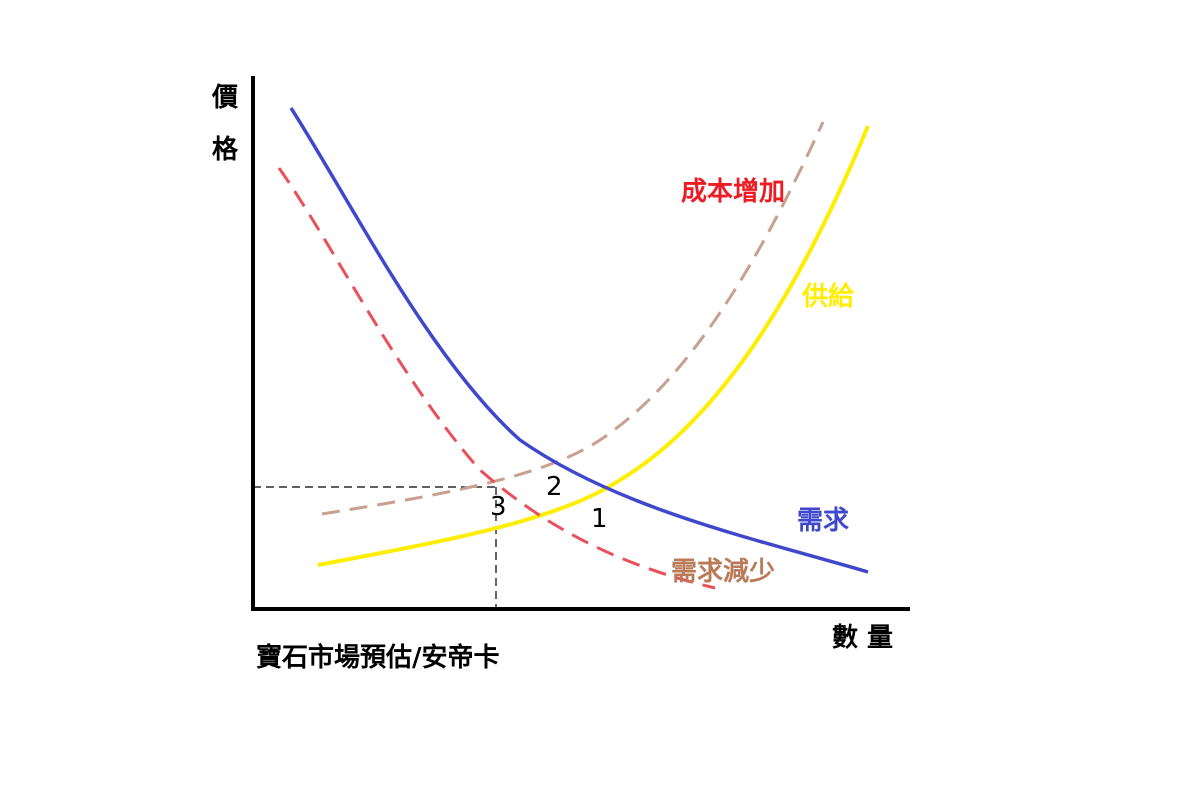 The width and height of the screenshot is (1178, 788). Describe the element at coordinates (862, 638) in the screenshot. I see `x-axis-label: 數 量` at that location.